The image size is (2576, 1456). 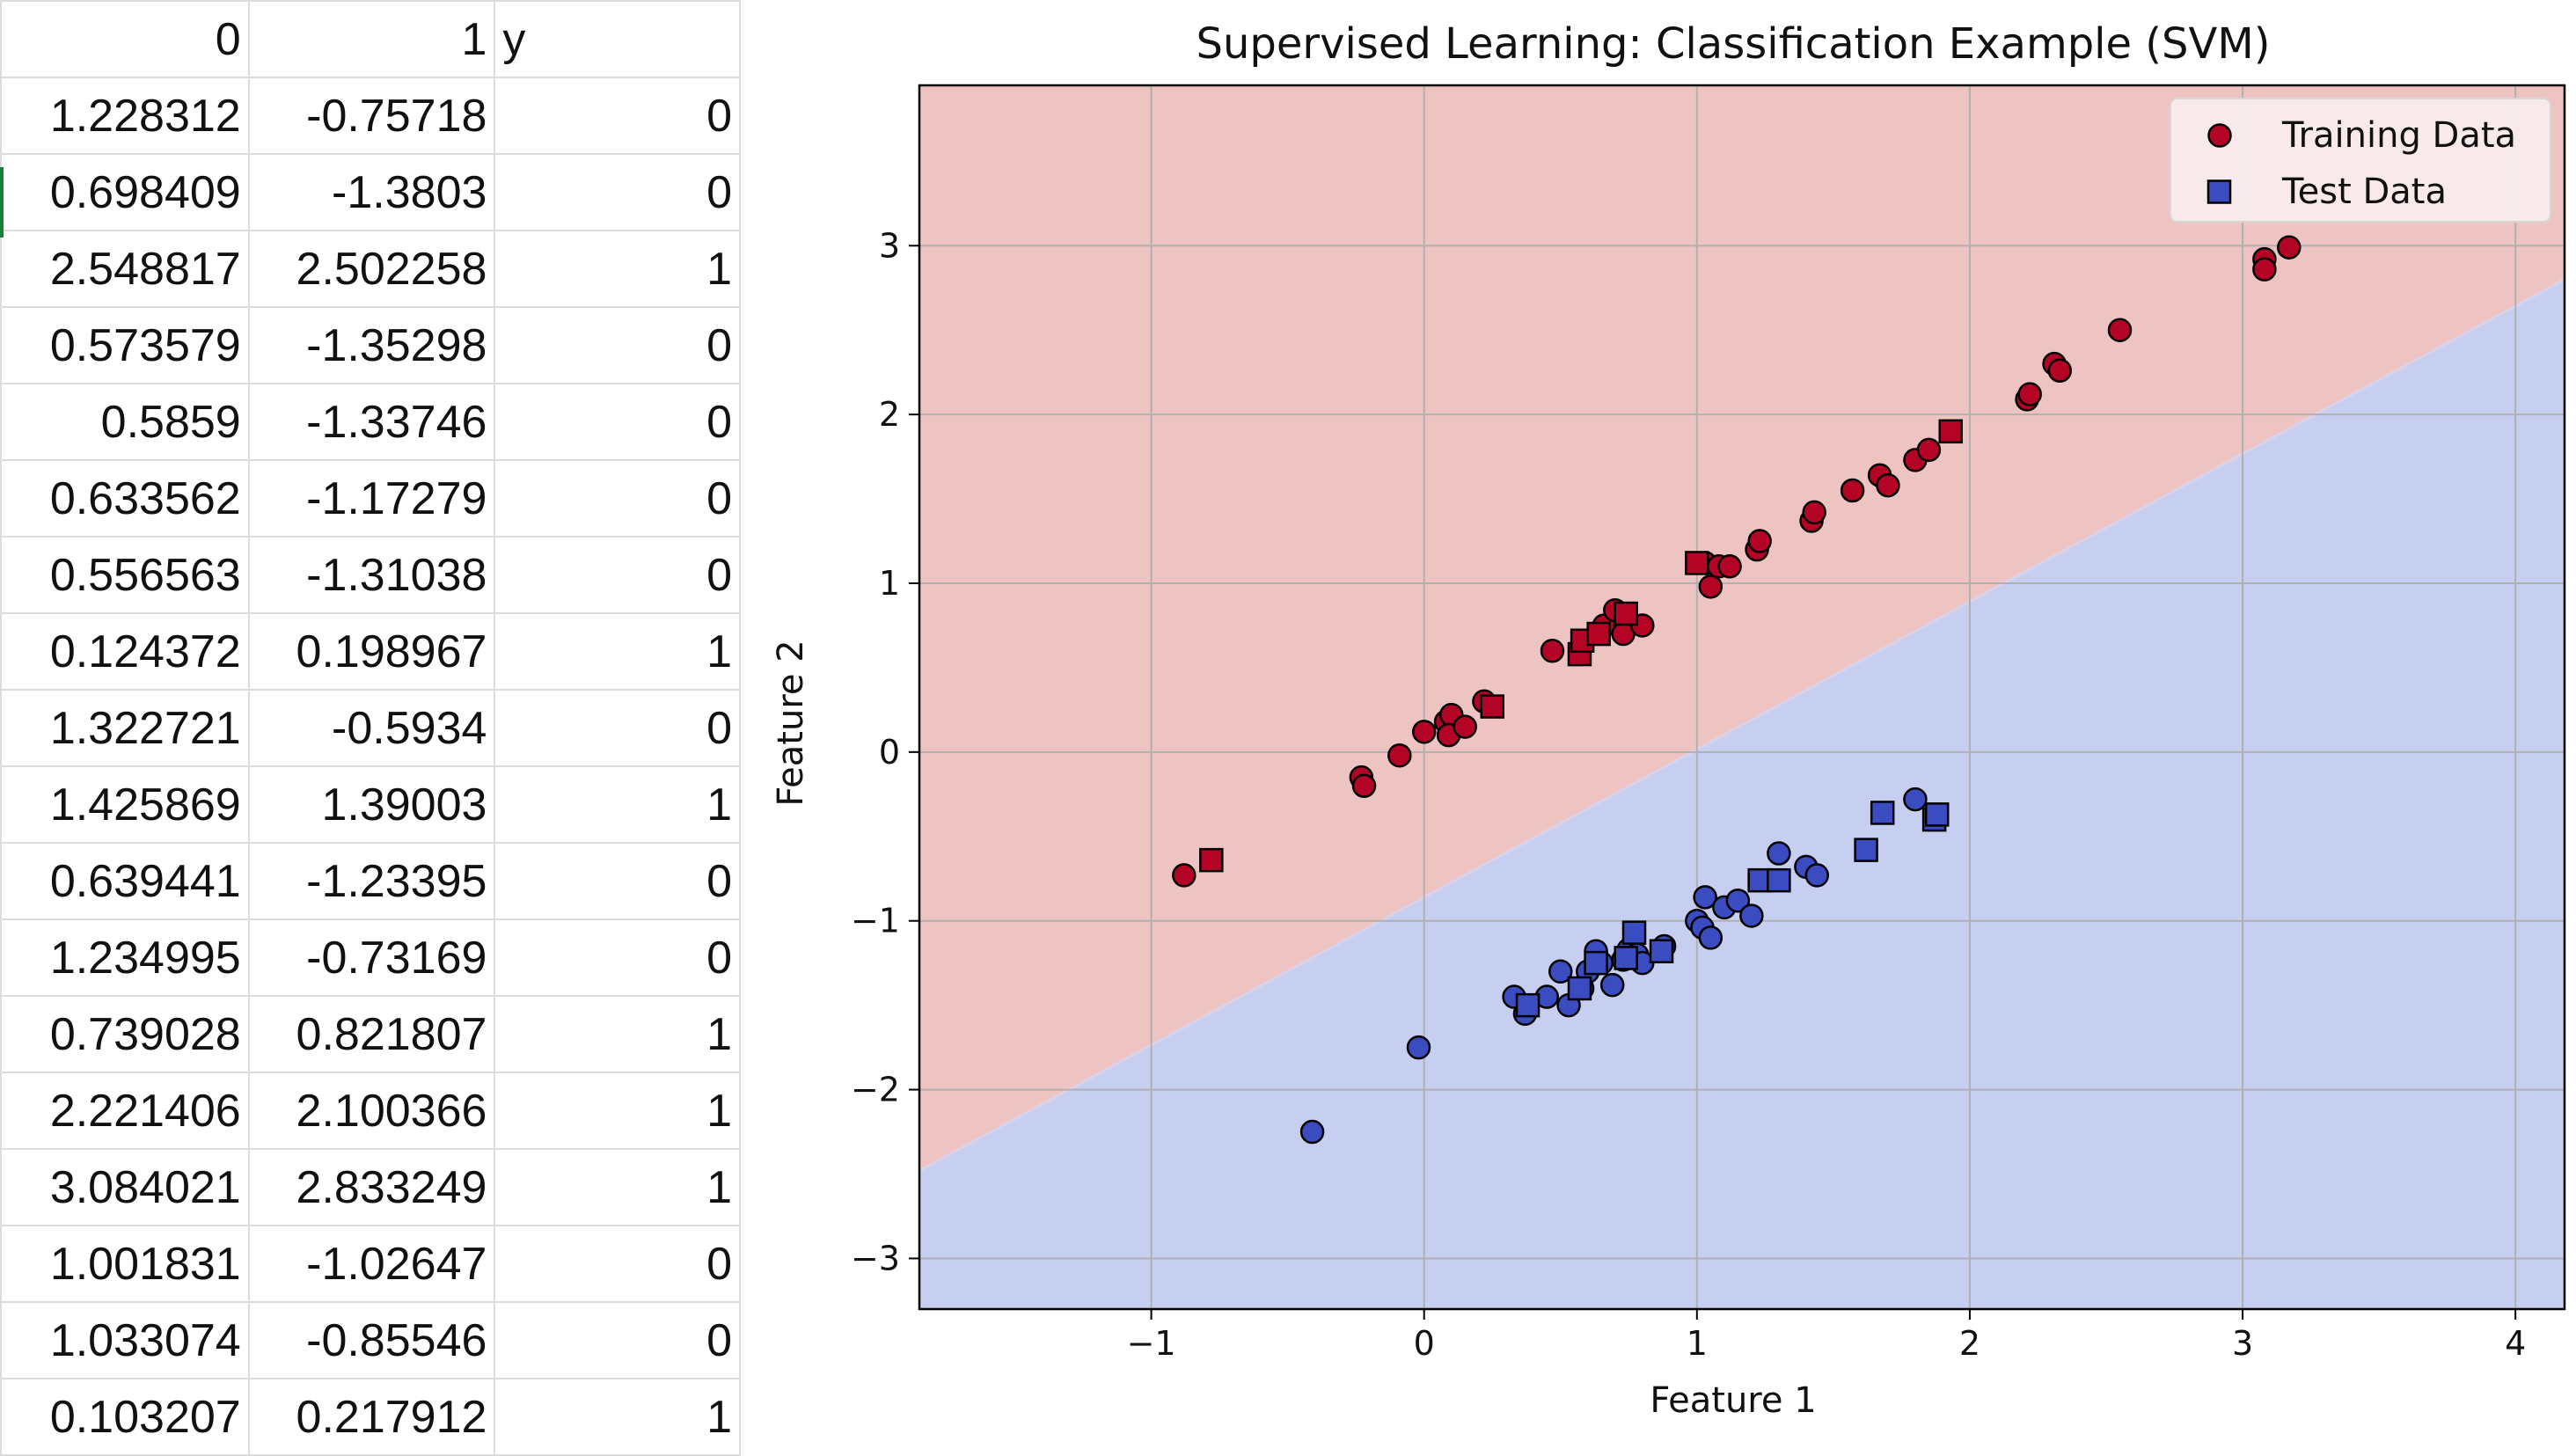 What do you see at coordinates (125, 1264) in the screenshot?
I see `table-cell: 1.001831` at bounding box center [125, 1264].